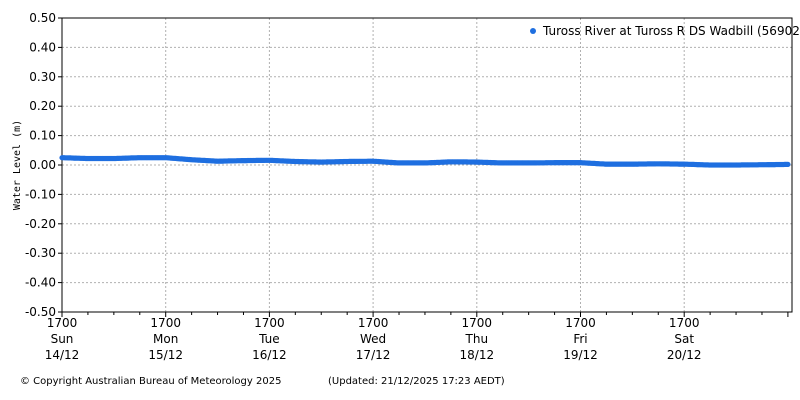 The width and height of the screenshot is (800, 400). What do you see at coordinates (42, 77) in the screenshot?
I see `y-tick-label: 0.30` at bounding box center [42, 77].